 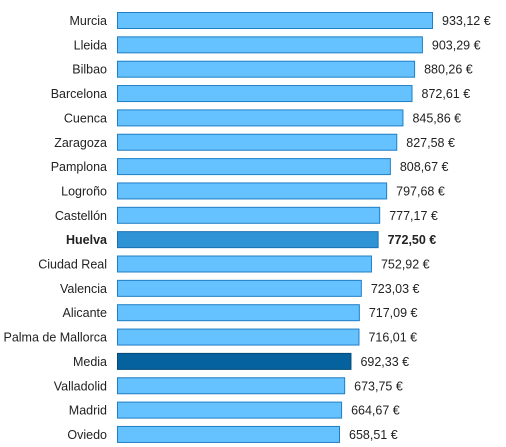 I want to click on value-label: 673,75 €, so click(x=378, y=386).